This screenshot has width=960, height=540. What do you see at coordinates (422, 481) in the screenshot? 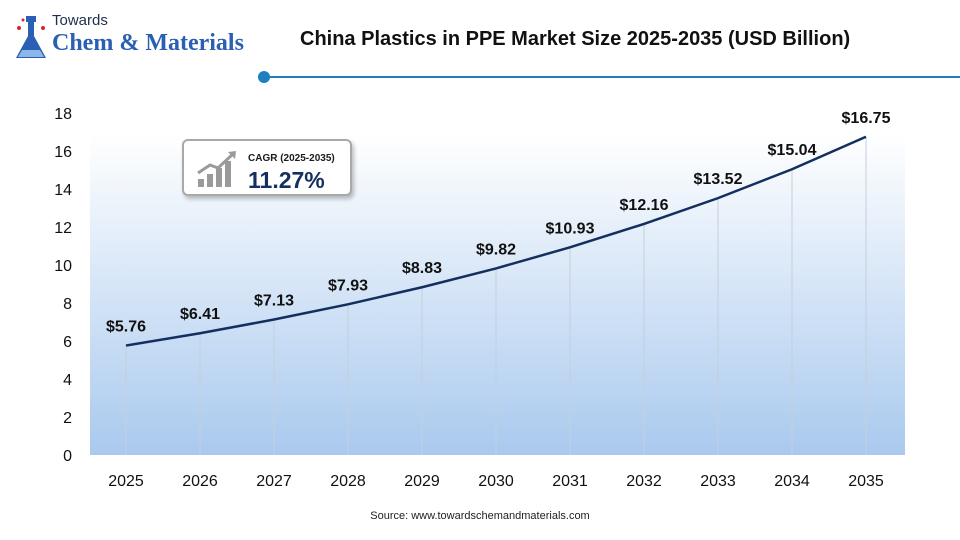
I see `x-tick-label: 2029` at bounding box center [422, 481].